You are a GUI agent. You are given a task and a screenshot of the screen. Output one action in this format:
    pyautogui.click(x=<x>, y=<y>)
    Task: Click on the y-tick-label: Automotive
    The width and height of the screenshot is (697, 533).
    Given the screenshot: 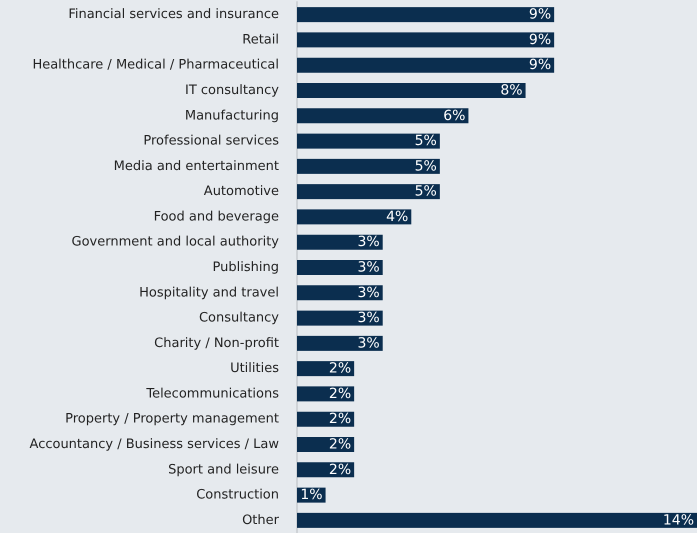 What is the action you would take?
    pyautogui.click(x=241, y=192)
    